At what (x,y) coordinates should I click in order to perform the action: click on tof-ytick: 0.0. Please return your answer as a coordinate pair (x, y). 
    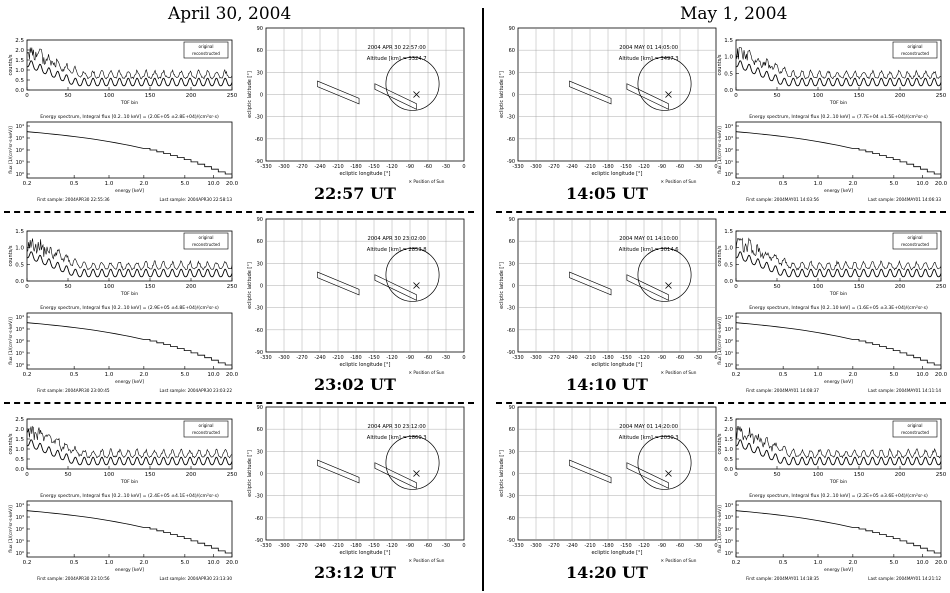
    Looking at the image, I should click on (728, 91).